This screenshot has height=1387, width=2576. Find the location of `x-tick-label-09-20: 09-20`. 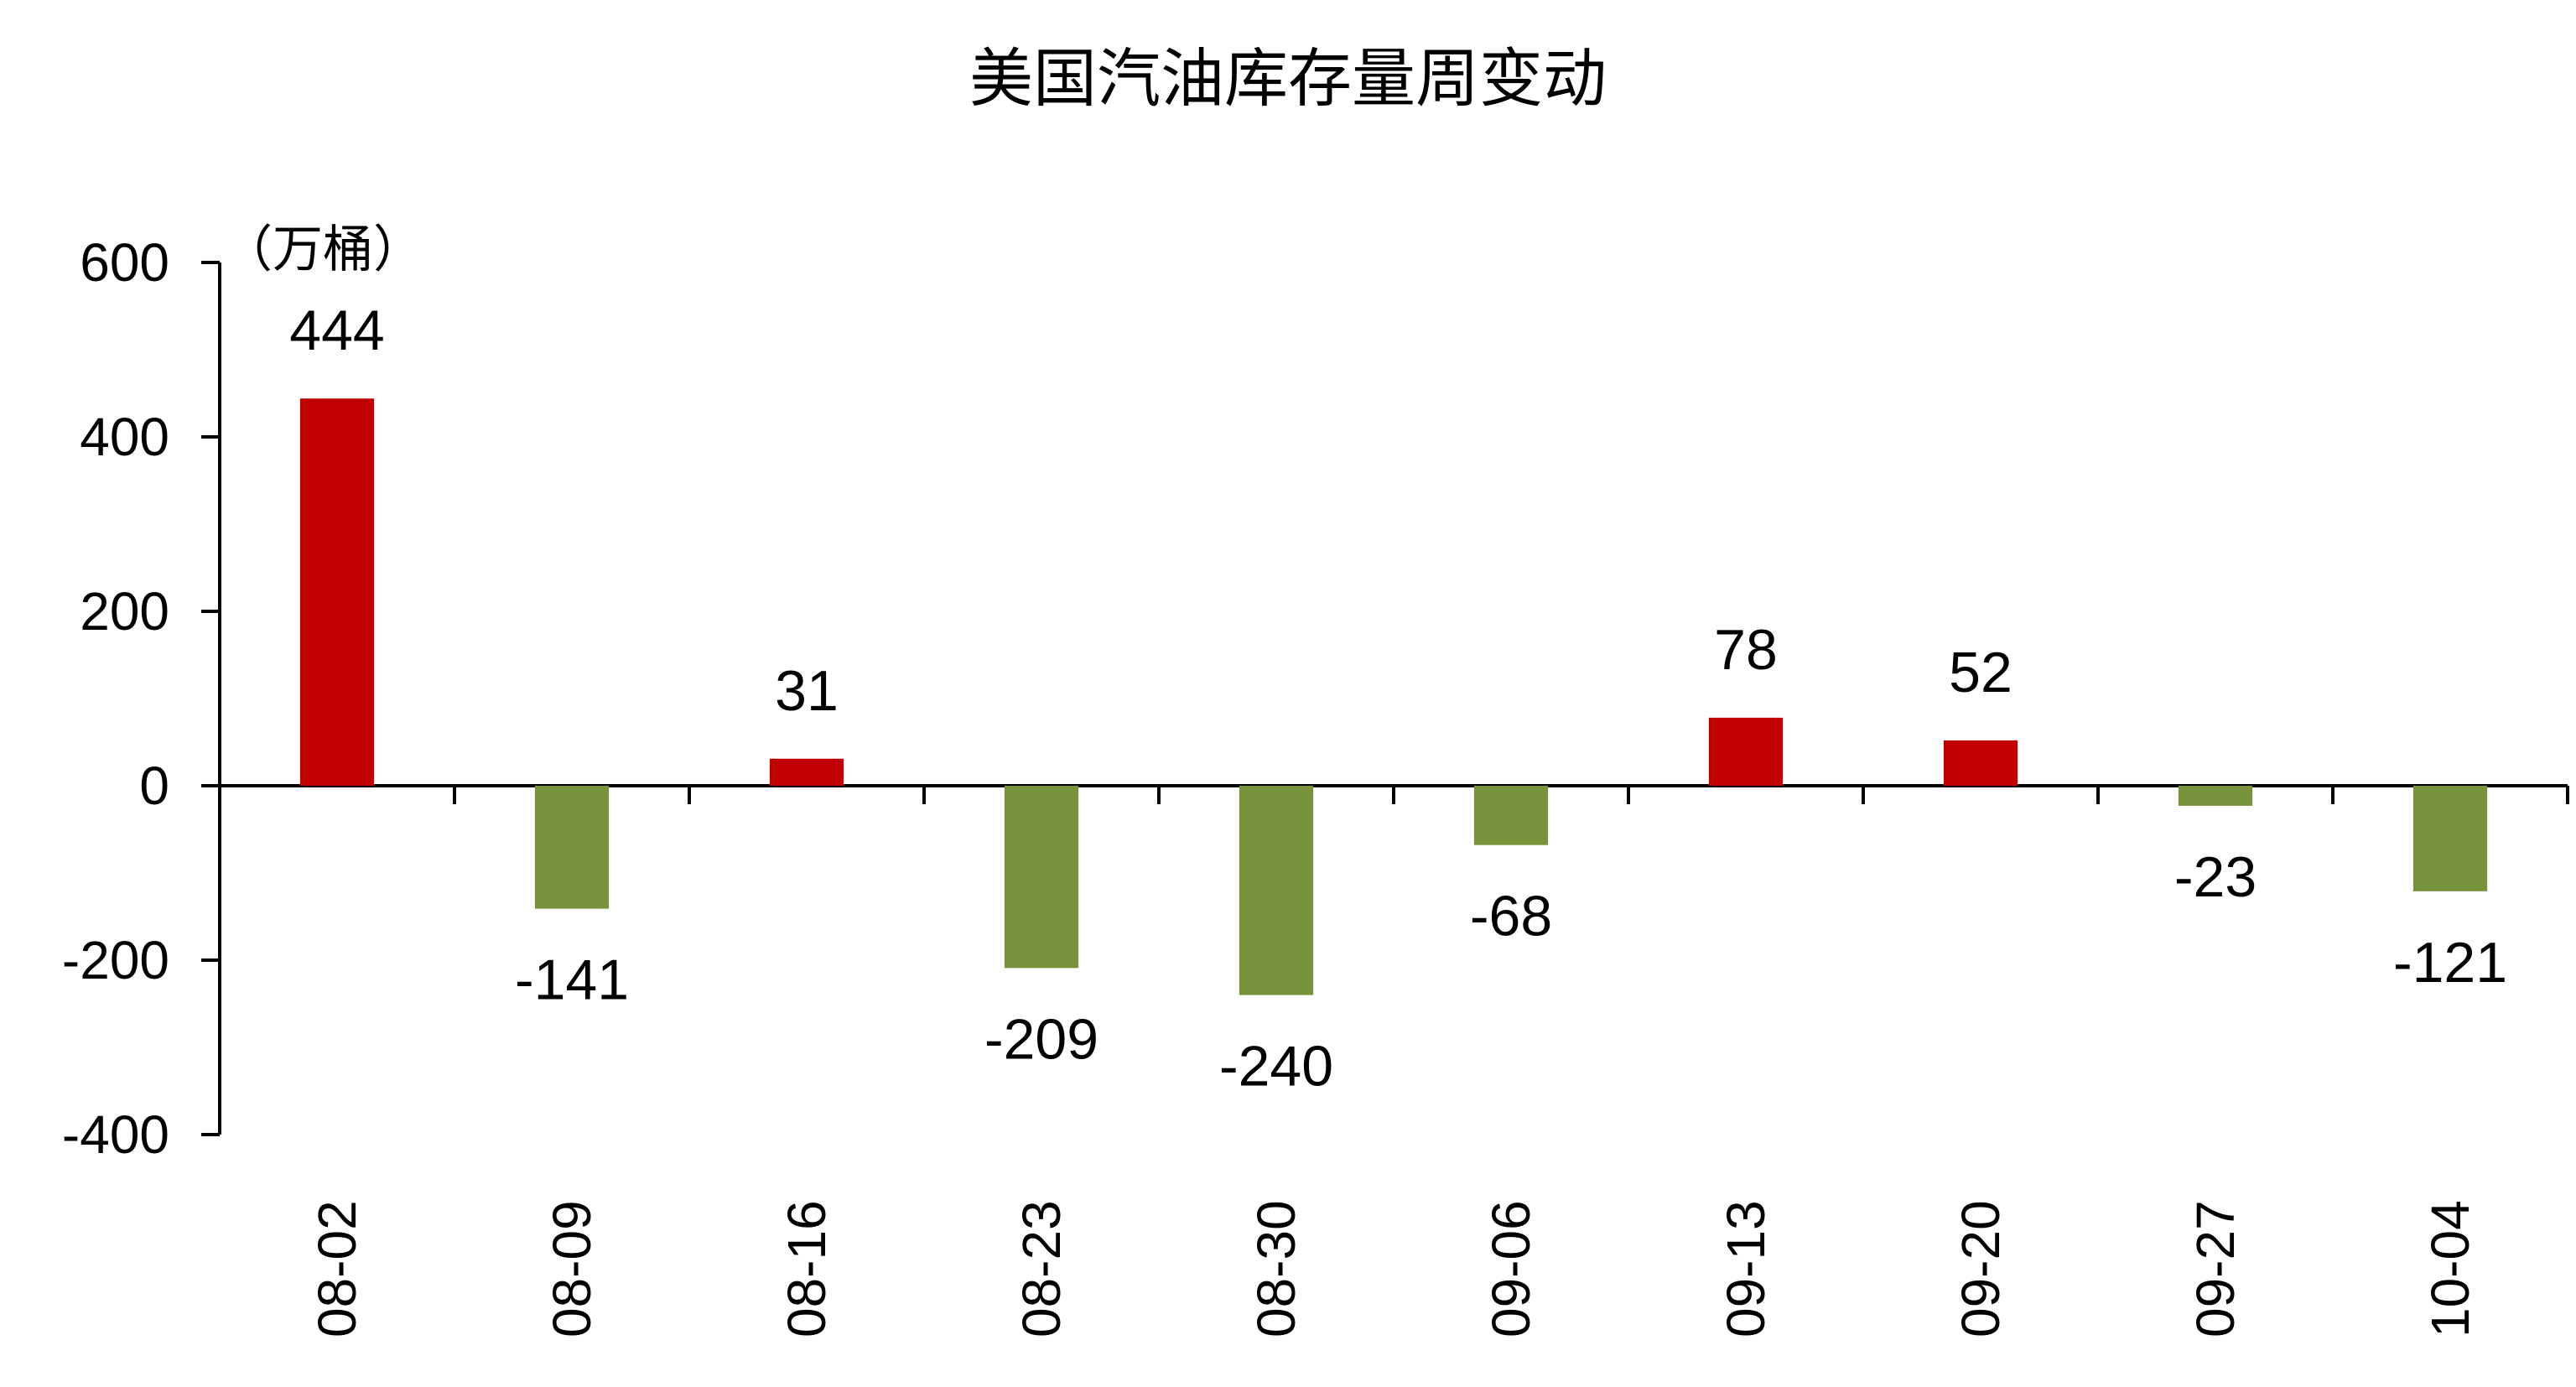

x-tick-label-09-20: 09-20 is located at coordinates (1980, 1269).